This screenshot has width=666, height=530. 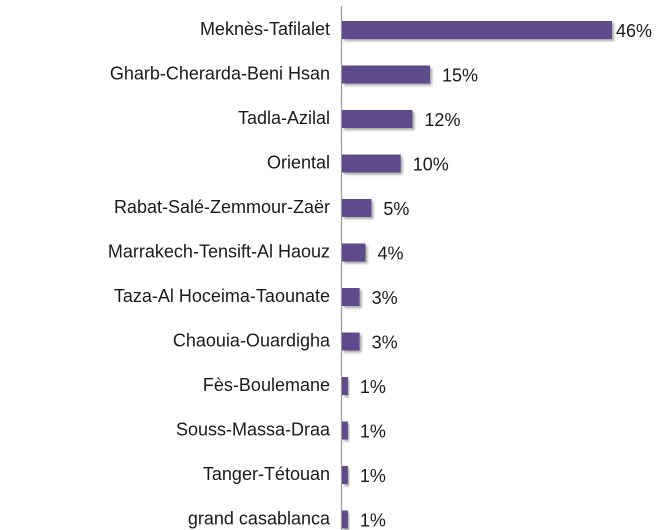 I want to click on data-label: 4%, so click(x=390, y=253).